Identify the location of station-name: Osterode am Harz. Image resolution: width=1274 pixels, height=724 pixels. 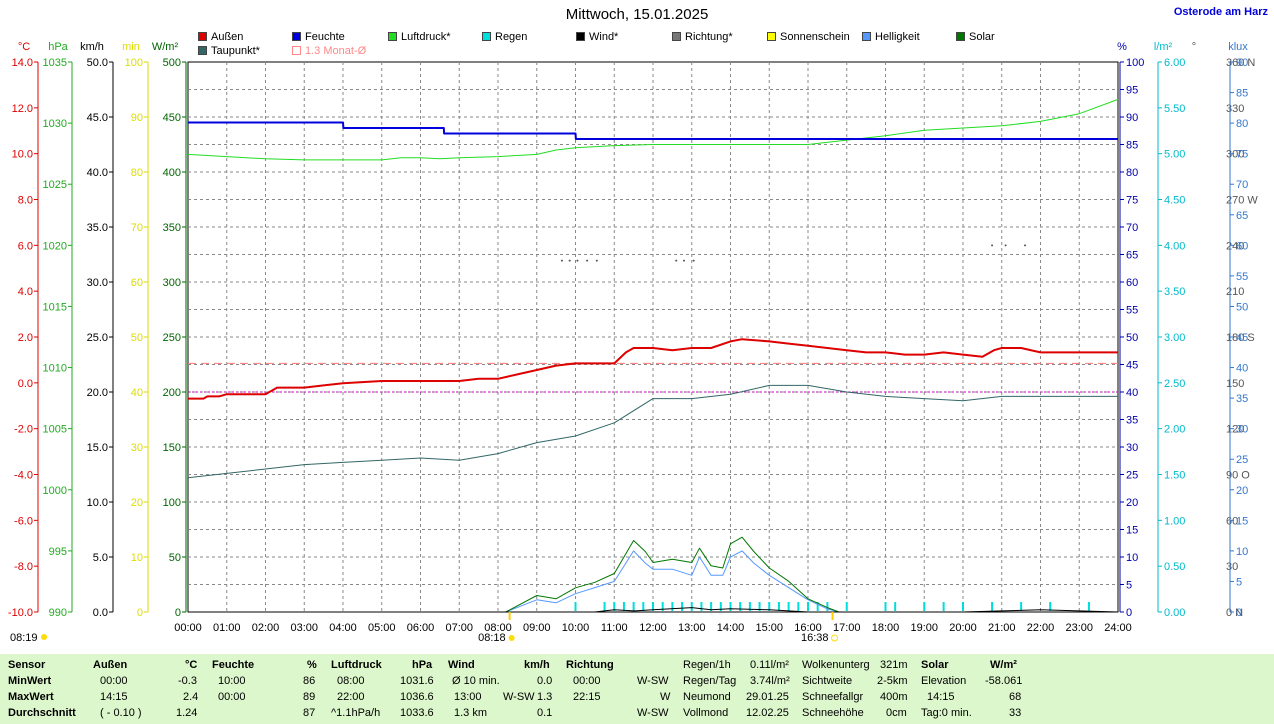
(1220, 12).